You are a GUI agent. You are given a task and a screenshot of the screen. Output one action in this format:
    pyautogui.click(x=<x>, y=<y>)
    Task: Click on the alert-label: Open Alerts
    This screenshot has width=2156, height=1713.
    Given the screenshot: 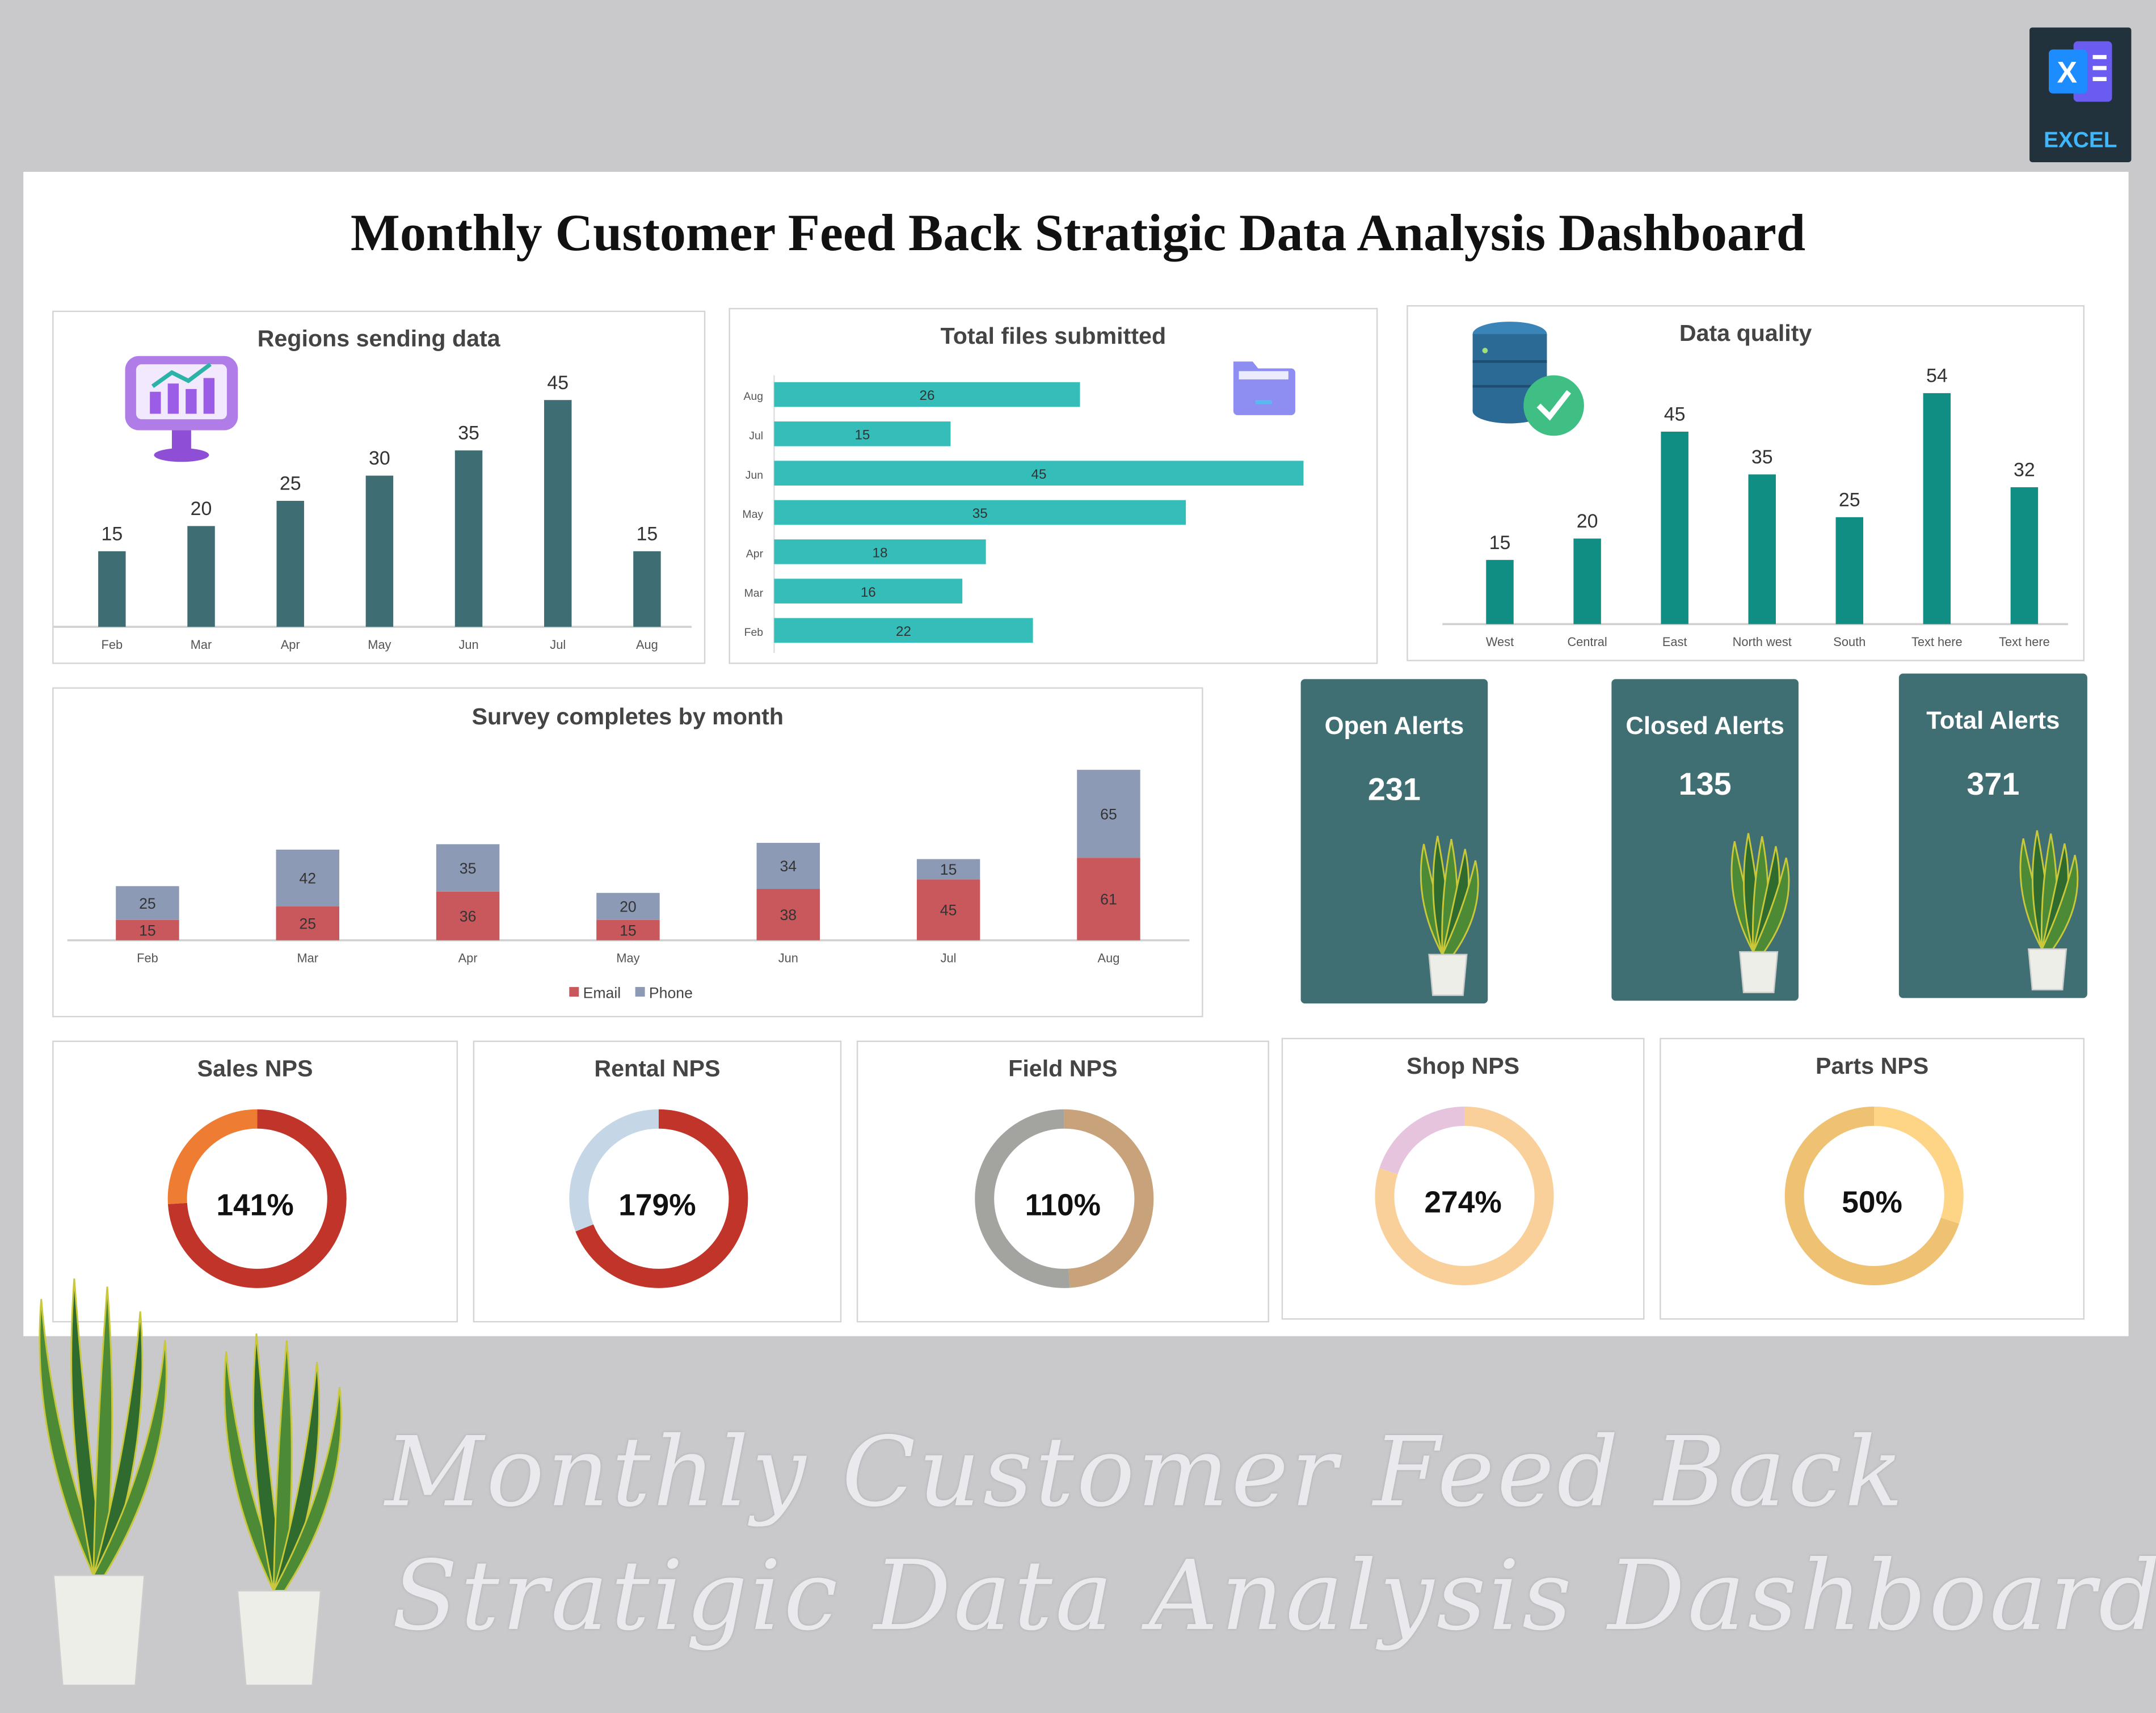 What is the action you would take?
    pyautogui.click(x=1394, y=726)
    